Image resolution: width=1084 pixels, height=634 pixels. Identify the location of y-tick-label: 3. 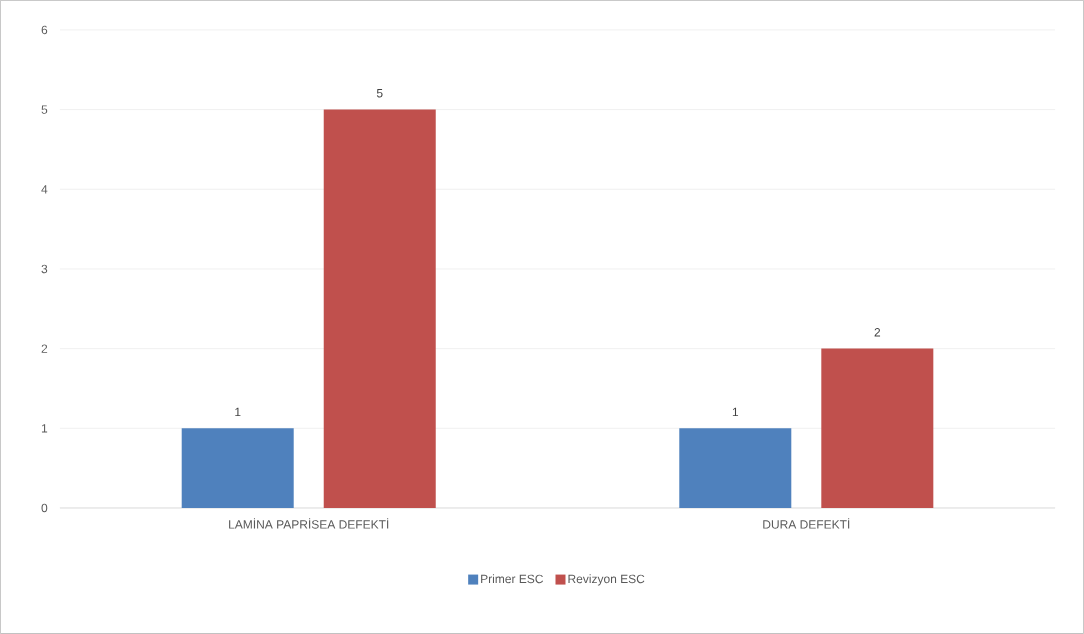
(44, 269).